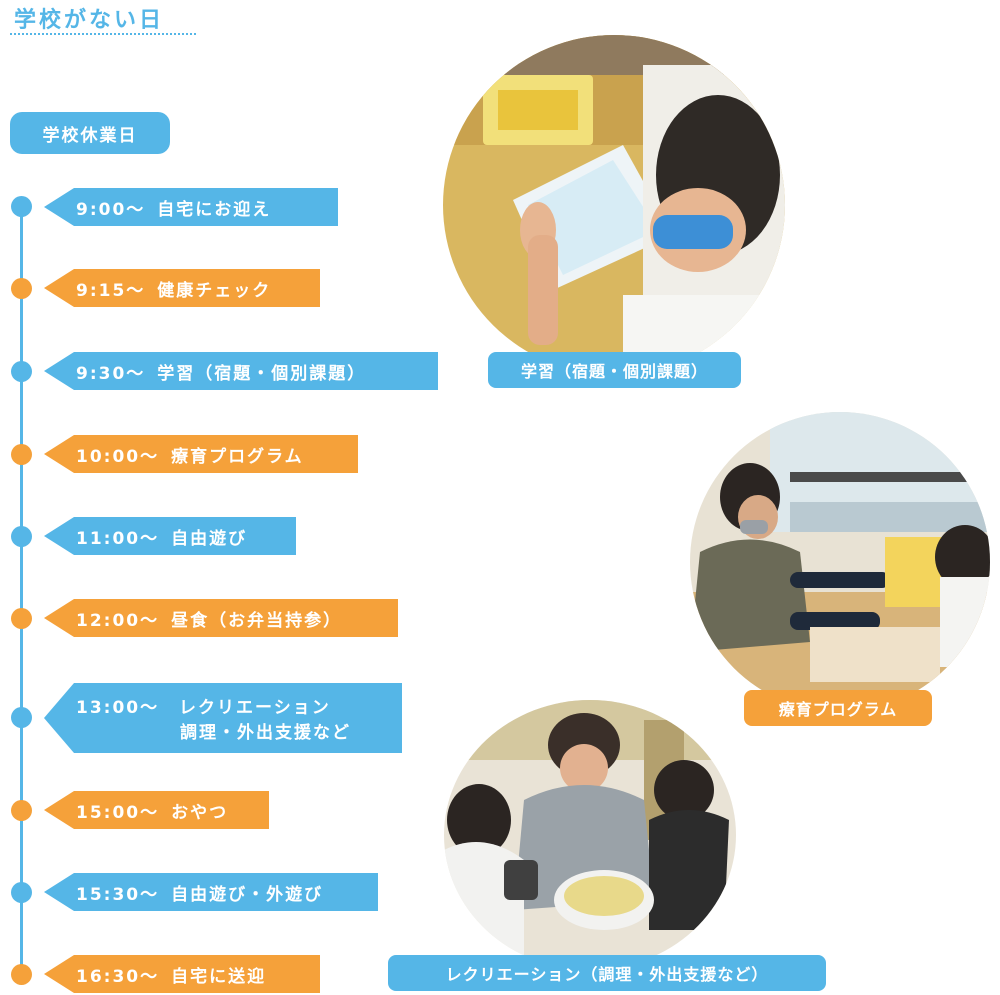 The width and height of the screenshot is (1000, 995). I want to click on schedule-activity: 自由遊び, so click(209, 538).